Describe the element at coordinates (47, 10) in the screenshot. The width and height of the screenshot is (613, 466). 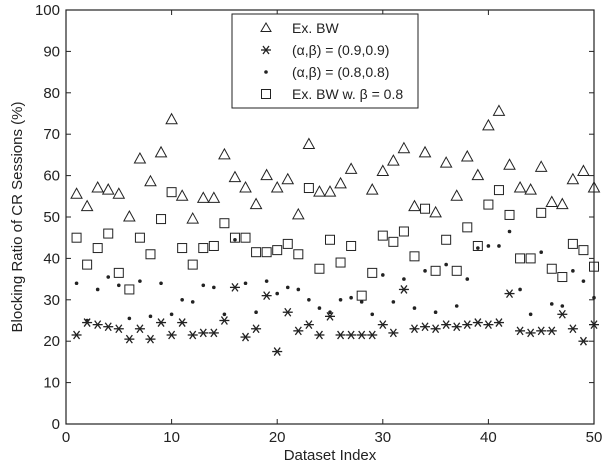
I see `y-tick-label: 100` at that location.